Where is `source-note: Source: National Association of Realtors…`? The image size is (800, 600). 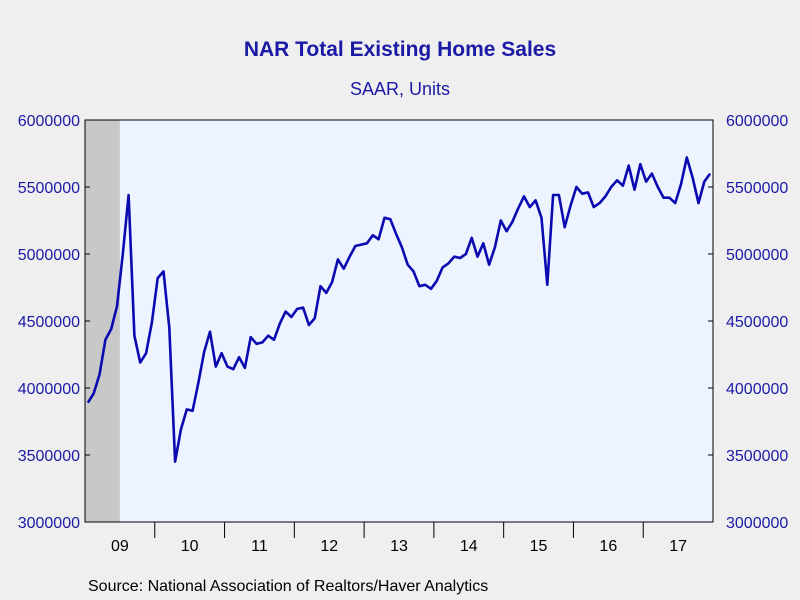
source-note: Source: National Association of Realtors… is located at coordinates (288, 586).